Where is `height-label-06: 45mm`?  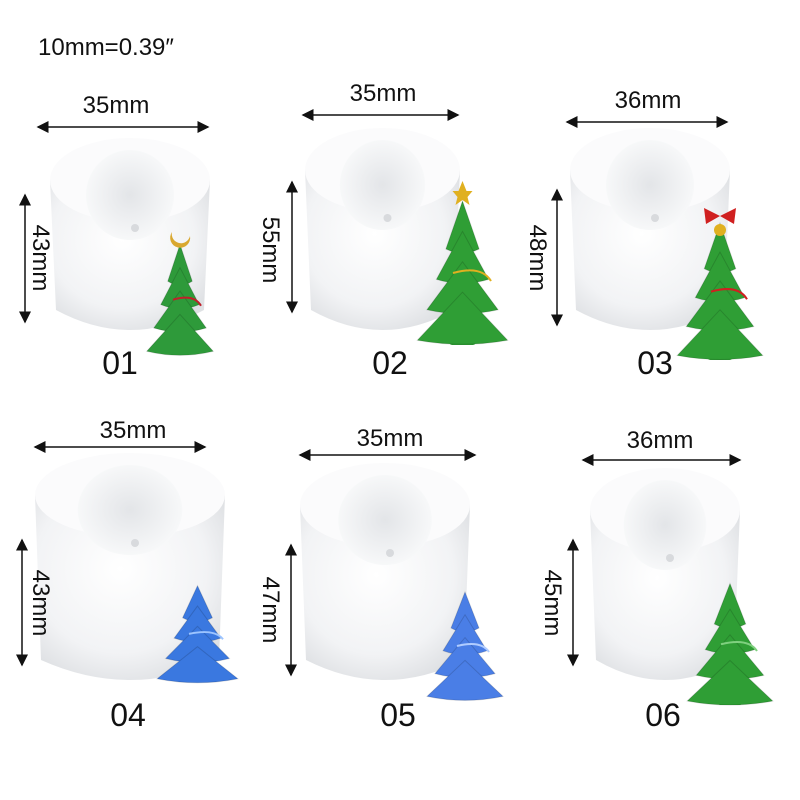 height-label-06: 45mm is located at coordinates (552, 603).